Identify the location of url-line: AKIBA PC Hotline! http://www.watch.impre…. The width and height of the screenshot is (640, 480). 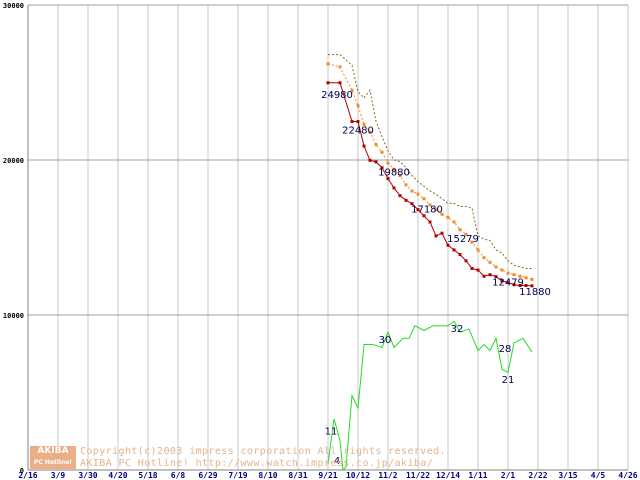
(257, 463).